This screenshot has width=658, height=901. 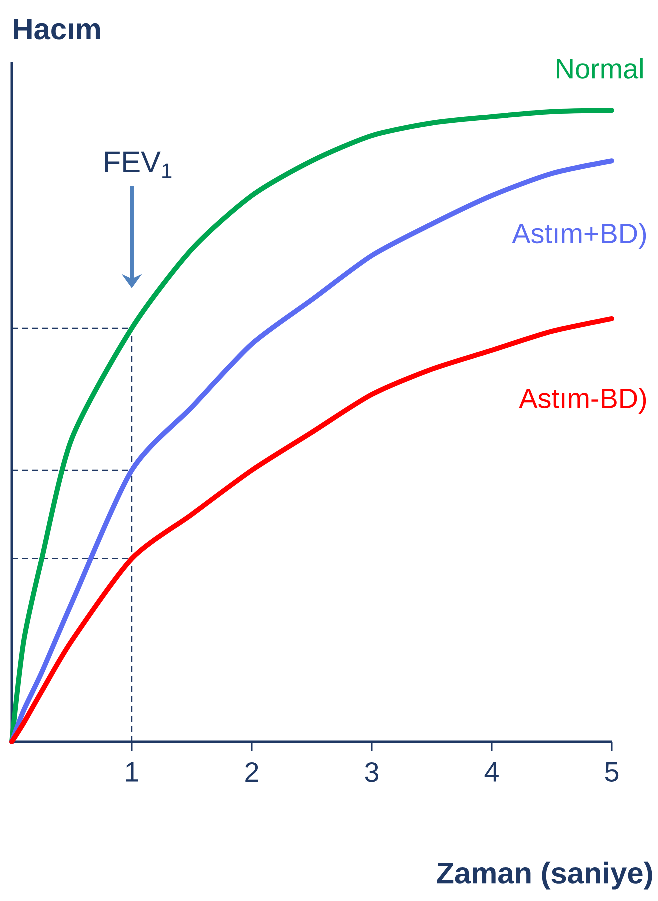 What do you see at coordinates (252, 772) in the screenshot?
I see `x-tick-label: 2` at bounding box center [252, 772].